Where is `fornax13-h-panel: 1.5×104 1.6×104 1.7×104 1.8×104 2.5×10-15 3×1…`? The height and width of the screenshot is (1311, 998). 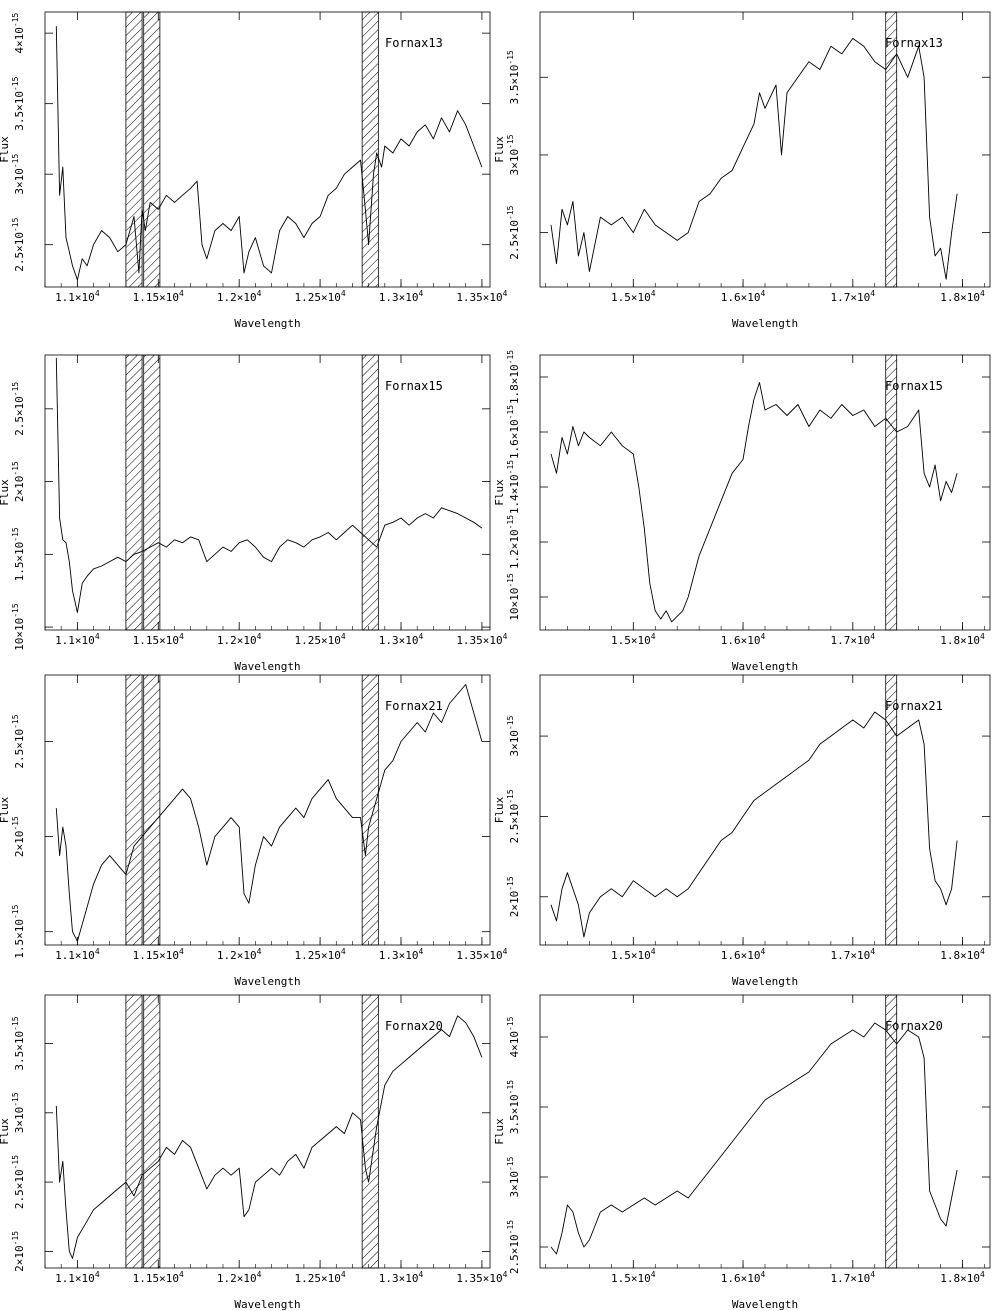 fornax13-h-panel: 1.5×104 1.6×104 1.7×104 1.8×104 2.5×10-15 3×1… is located at coordinates (742, 170).